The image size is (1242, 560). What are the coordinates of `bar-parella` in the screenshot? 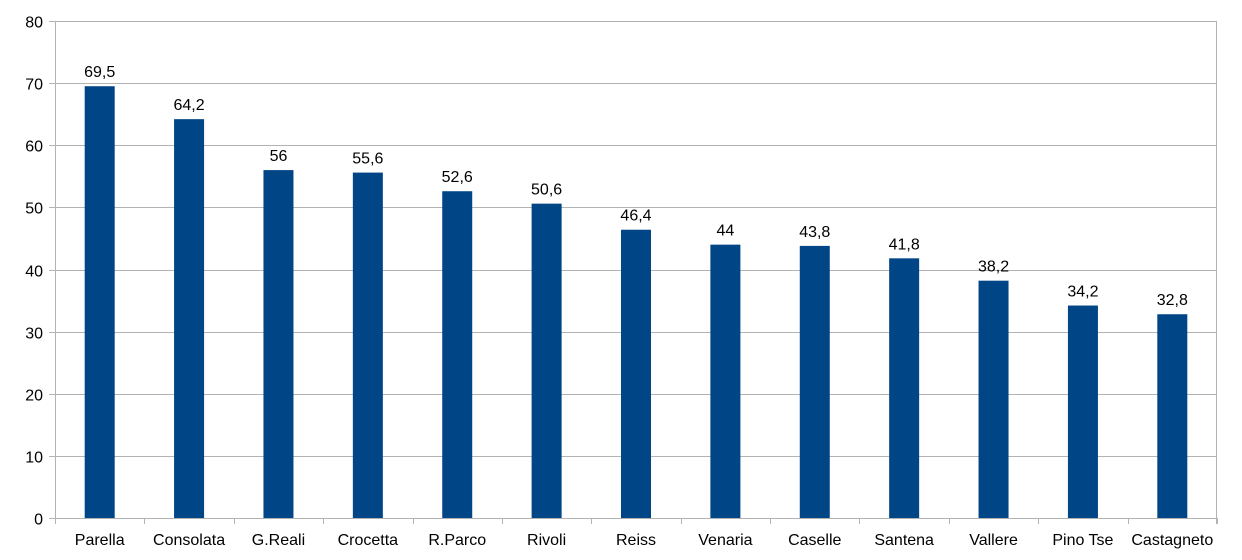 It's located at (99, 302).